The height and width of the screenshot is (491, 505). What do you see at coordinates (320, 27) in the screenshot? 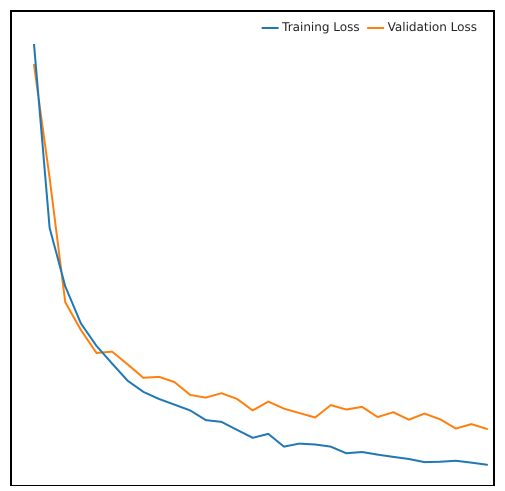
I see `legend-label: Training Loss` at bounding box center [320, 27].